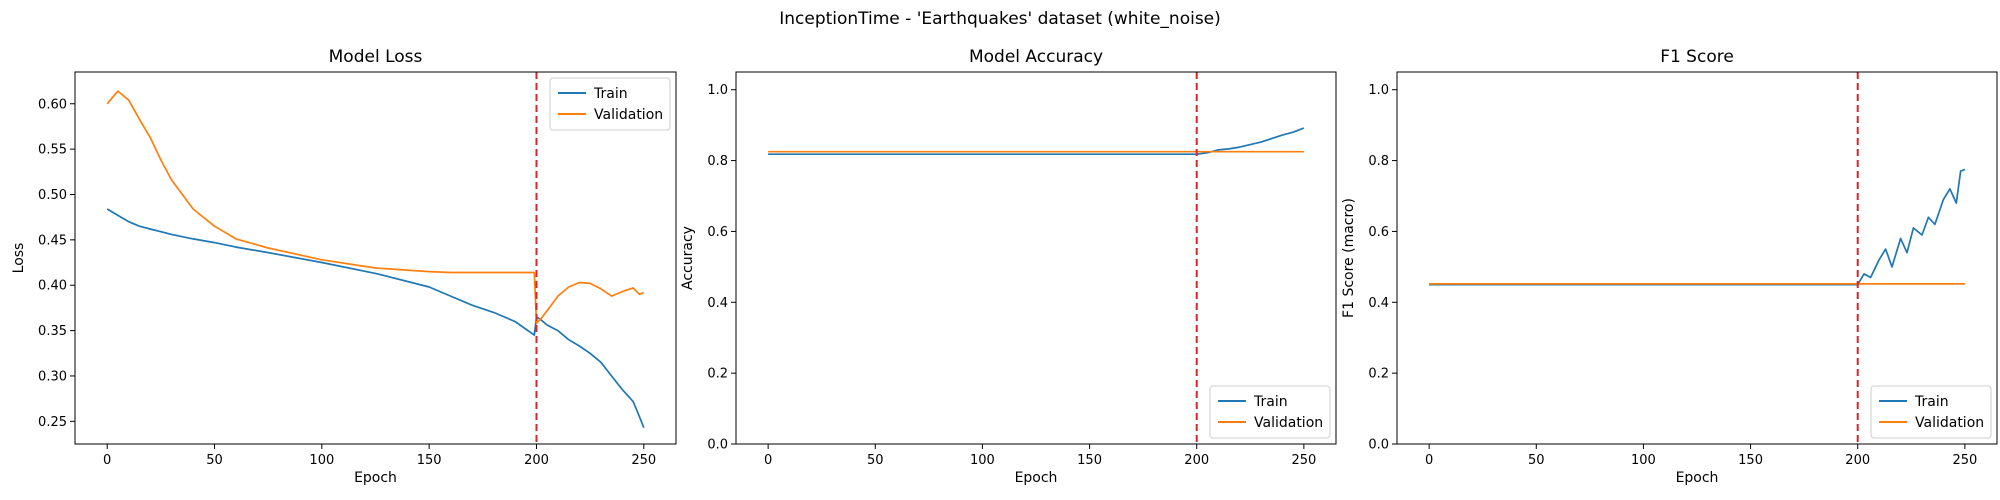 The image size is (2000, 500). I want to click on y-tick-label: 0.35, so click(52, 331).